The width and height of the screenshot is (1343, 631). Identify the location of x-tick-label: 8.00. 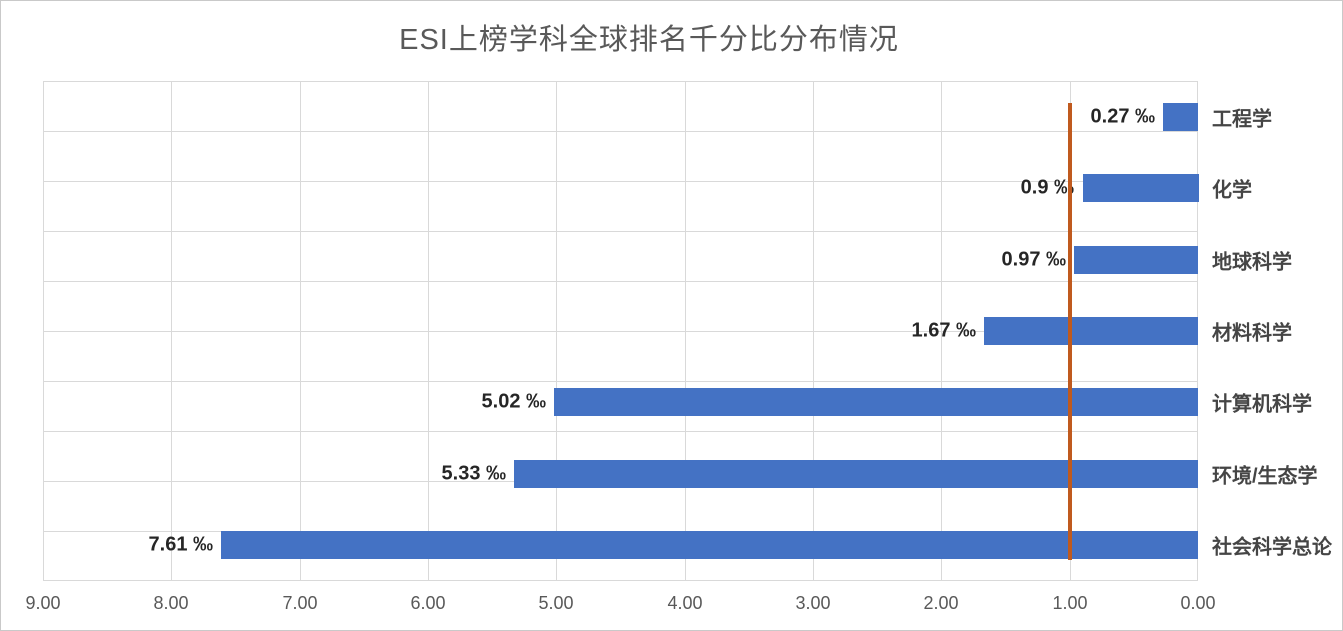
(171, 603).